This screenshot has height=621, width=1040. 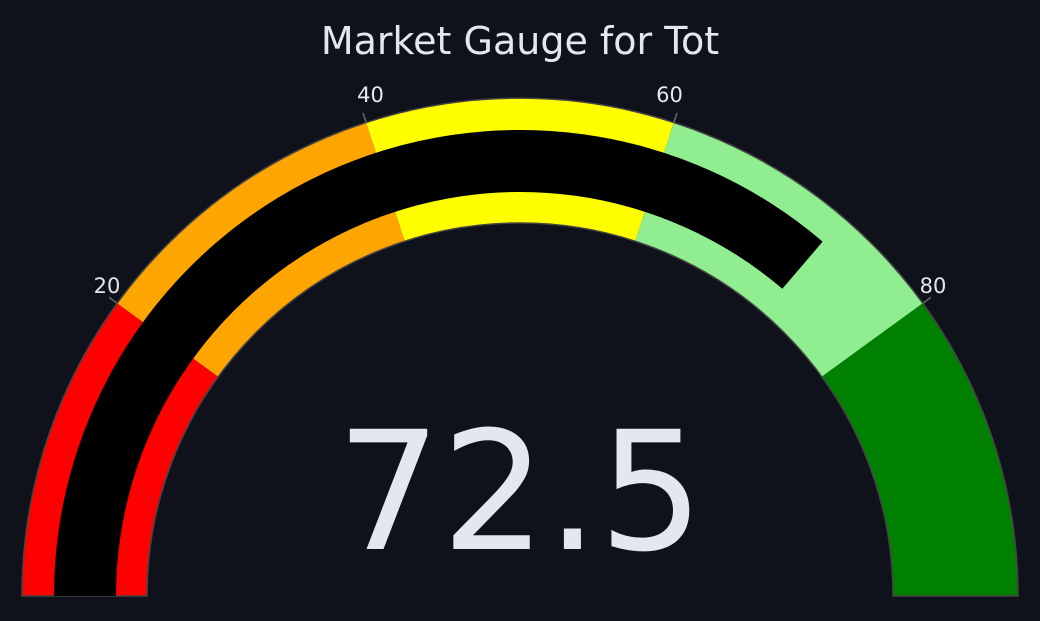 What do you see at coordinates (669, 95) in the screenshot?
I see `gauge-tick-label-60: 60` at bounding box center [669, 95].